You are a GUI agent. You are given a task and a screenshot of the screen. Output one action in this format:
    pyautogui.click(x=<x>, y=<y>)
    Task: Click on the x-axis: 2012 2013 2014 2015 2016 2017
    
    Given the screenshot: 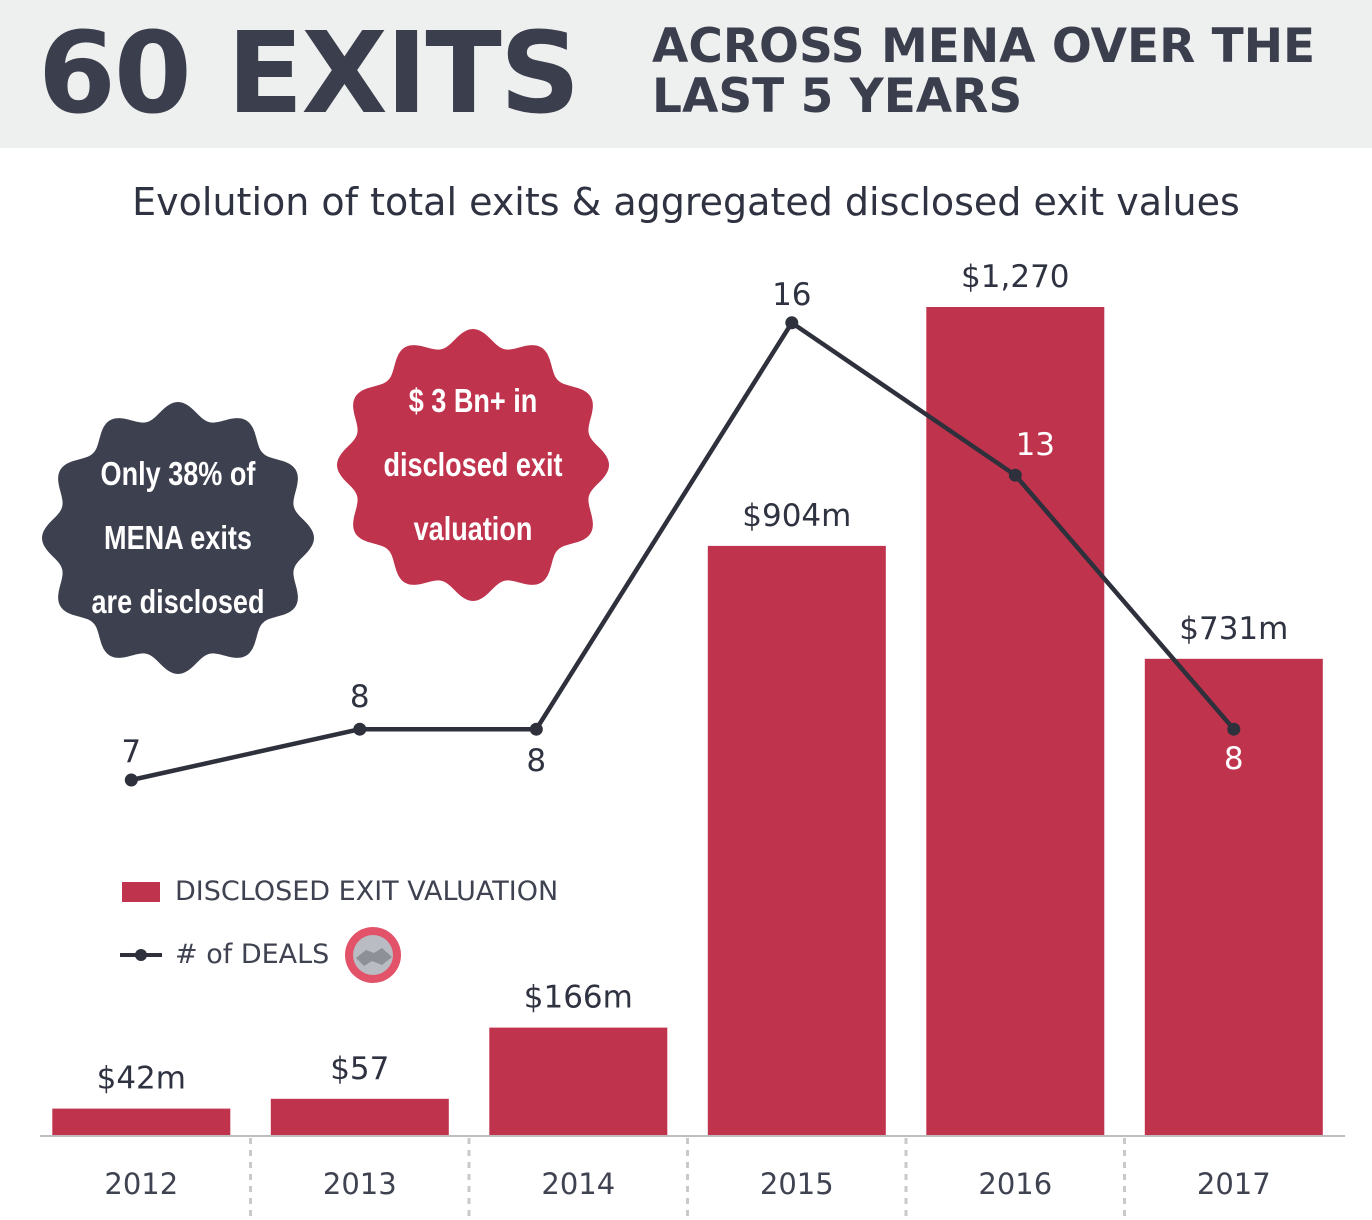 What is the action you would take?
    pyautogui.click(x=692, y=1177)
    